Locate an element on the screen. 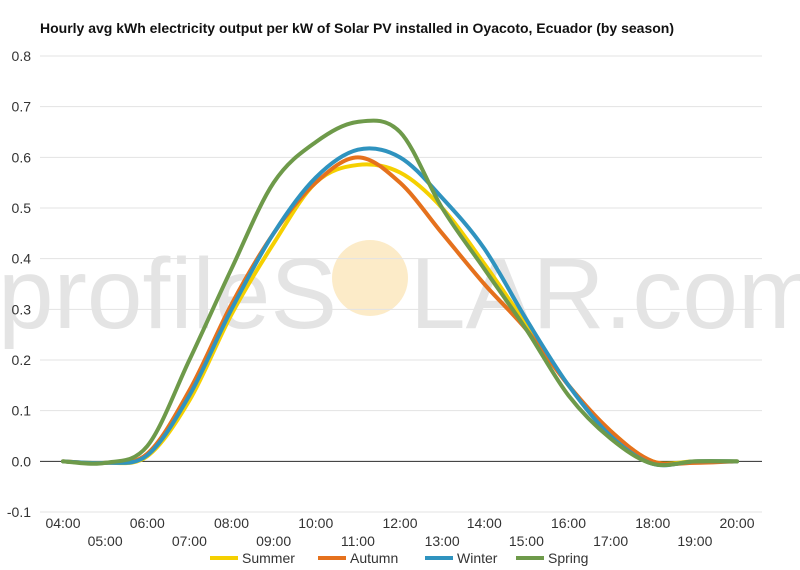  legend-label-spring: Spring is located at coordinates (568, 558).